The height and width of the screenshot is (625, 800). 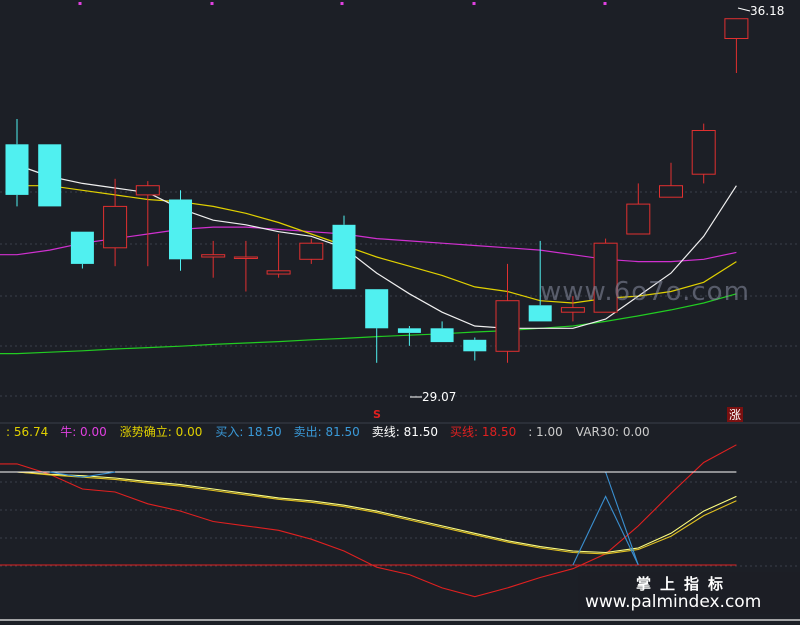 I want to click on buy-dip-line, so click(x=82, y=474).